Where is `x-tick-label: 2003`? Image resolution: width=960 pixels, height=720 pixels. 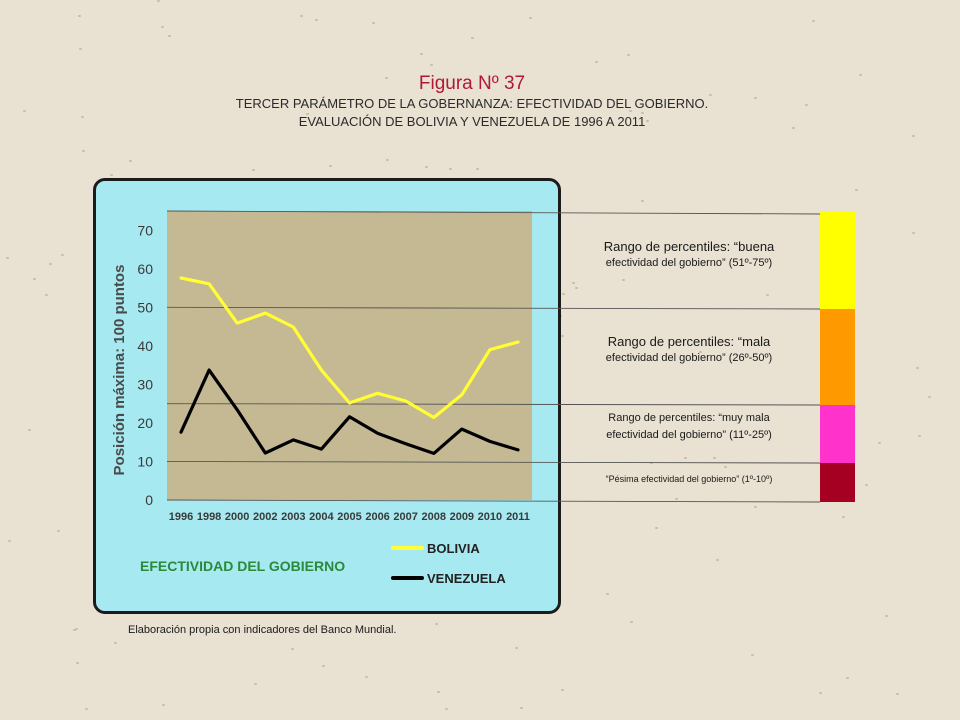
x-tick-label: 2003 is located at coordinates (293, 517).